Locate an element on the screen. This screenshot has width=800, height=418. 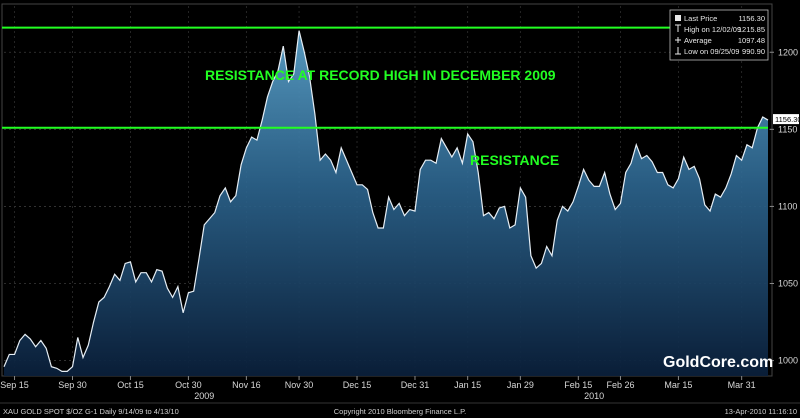
y-tick-label: 1100 is located at coordinates (787, 206).